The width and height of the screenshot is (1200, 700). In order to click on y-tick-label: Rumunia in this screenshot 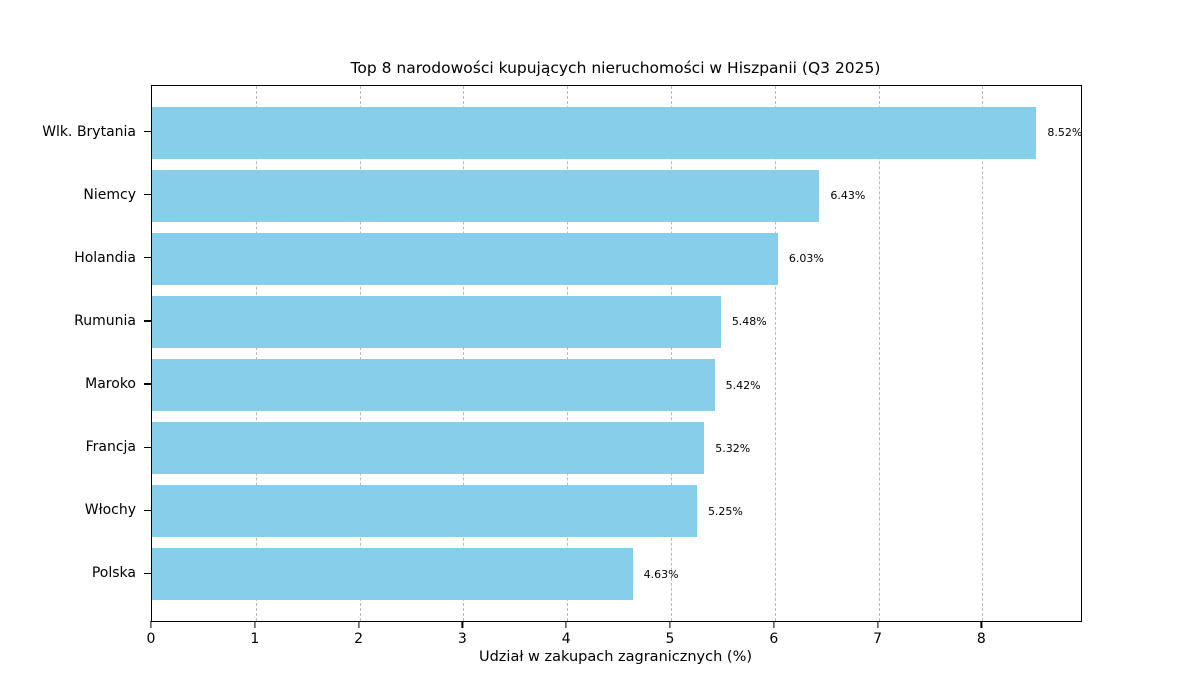, I will do `click(105, 320)`.